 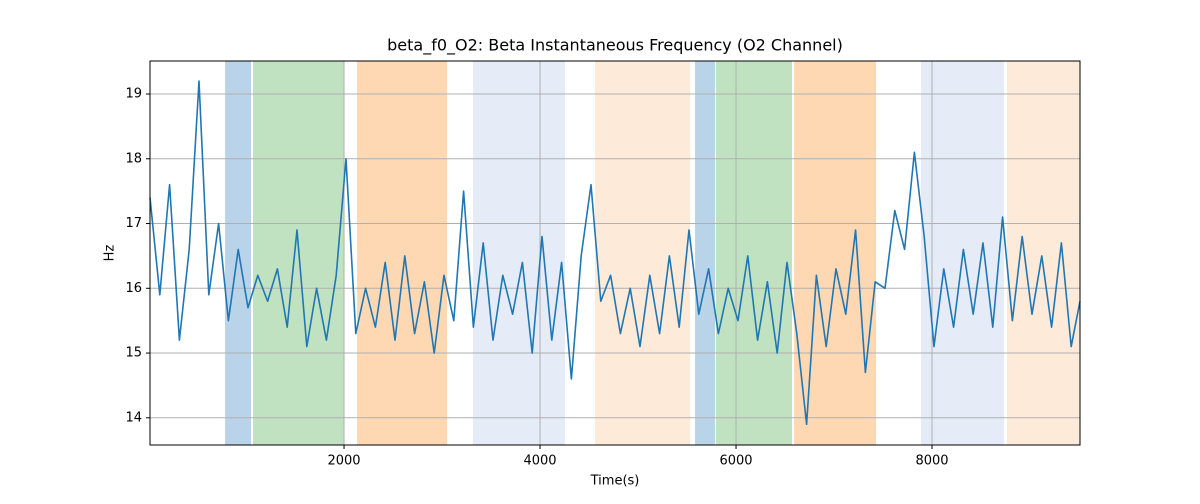 I want to click on y-tick-label: 16, so click(x=133, y=288).